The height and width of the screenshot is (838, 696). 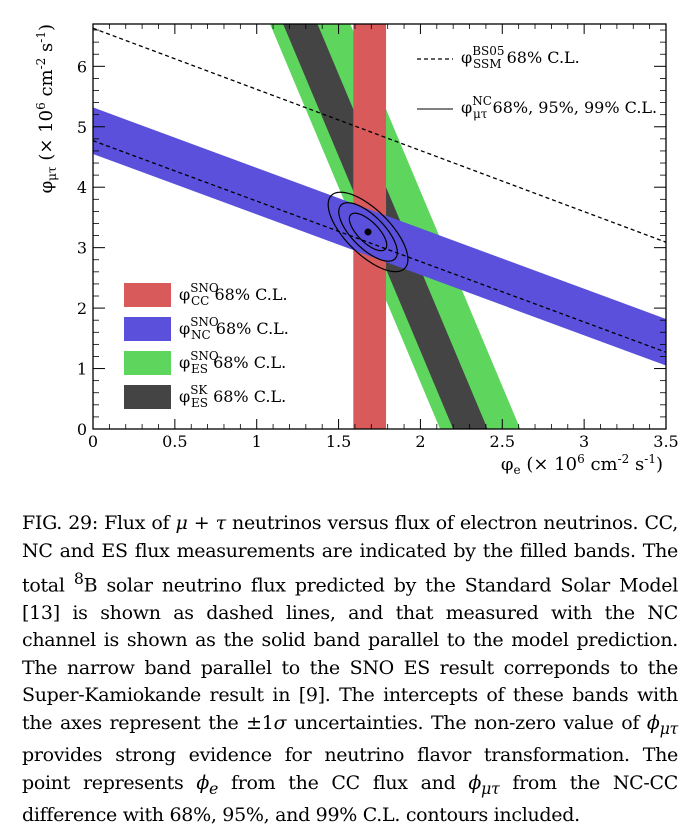 What do you see at coordinates (559, 107) in the screenshot?
I see `legend-label-nc_contour: φNC μτ 68%, 95%, 99% C.L.` at bounding box center [559, 107].